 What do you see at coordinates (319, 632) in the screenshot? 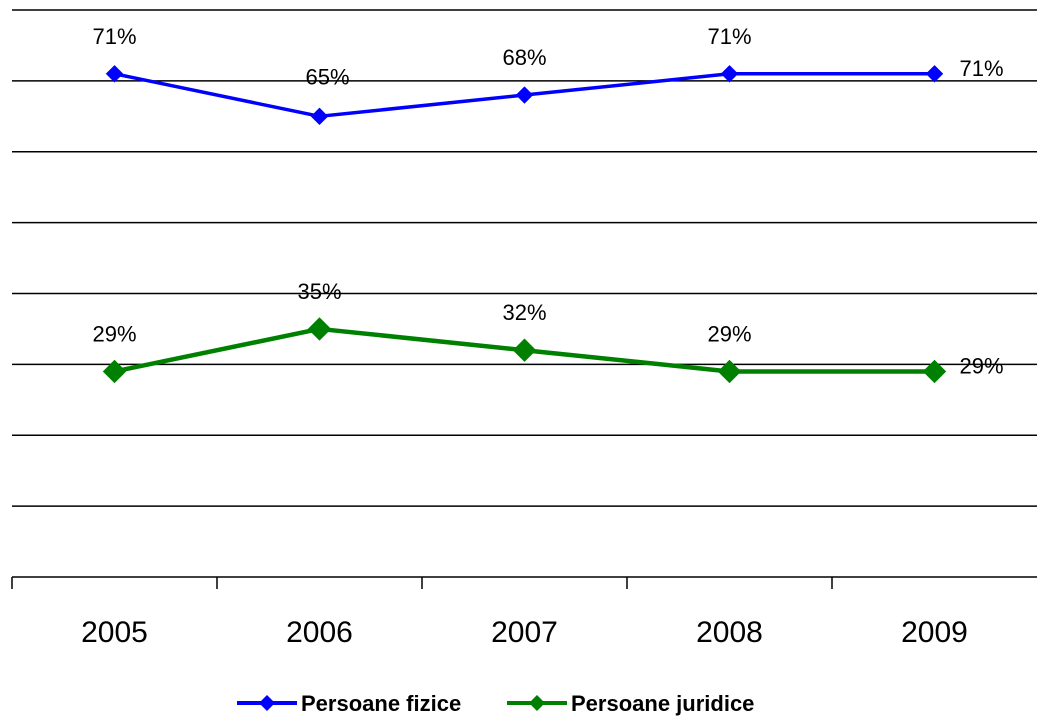
I see `x-tick-label: 2006` at bounding box center [319, 632].